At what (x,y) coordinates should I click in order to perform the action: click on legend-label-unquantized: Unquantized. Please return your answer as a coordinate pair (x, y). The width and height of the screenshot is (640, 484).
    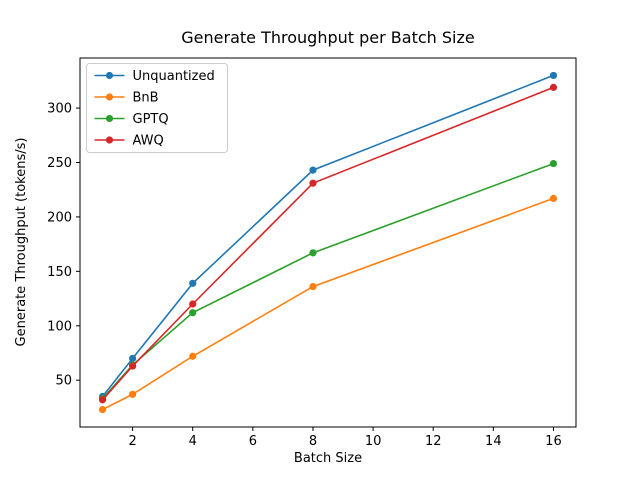
    Looking at the image, I should click on (174, 76).